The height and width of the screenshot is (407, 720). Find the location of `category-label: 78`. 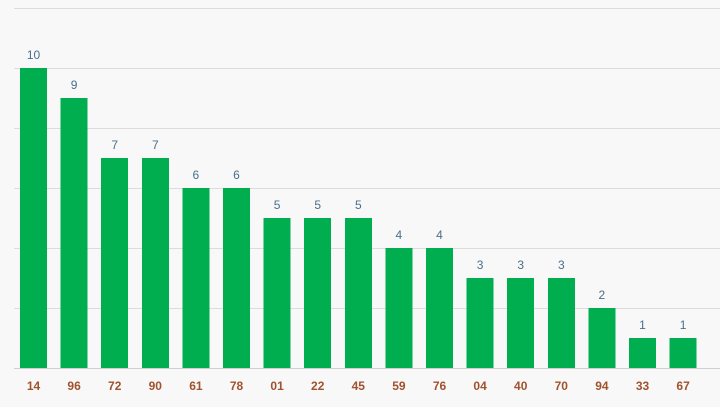

category-label: 78 is located at coordinates (237, 386).